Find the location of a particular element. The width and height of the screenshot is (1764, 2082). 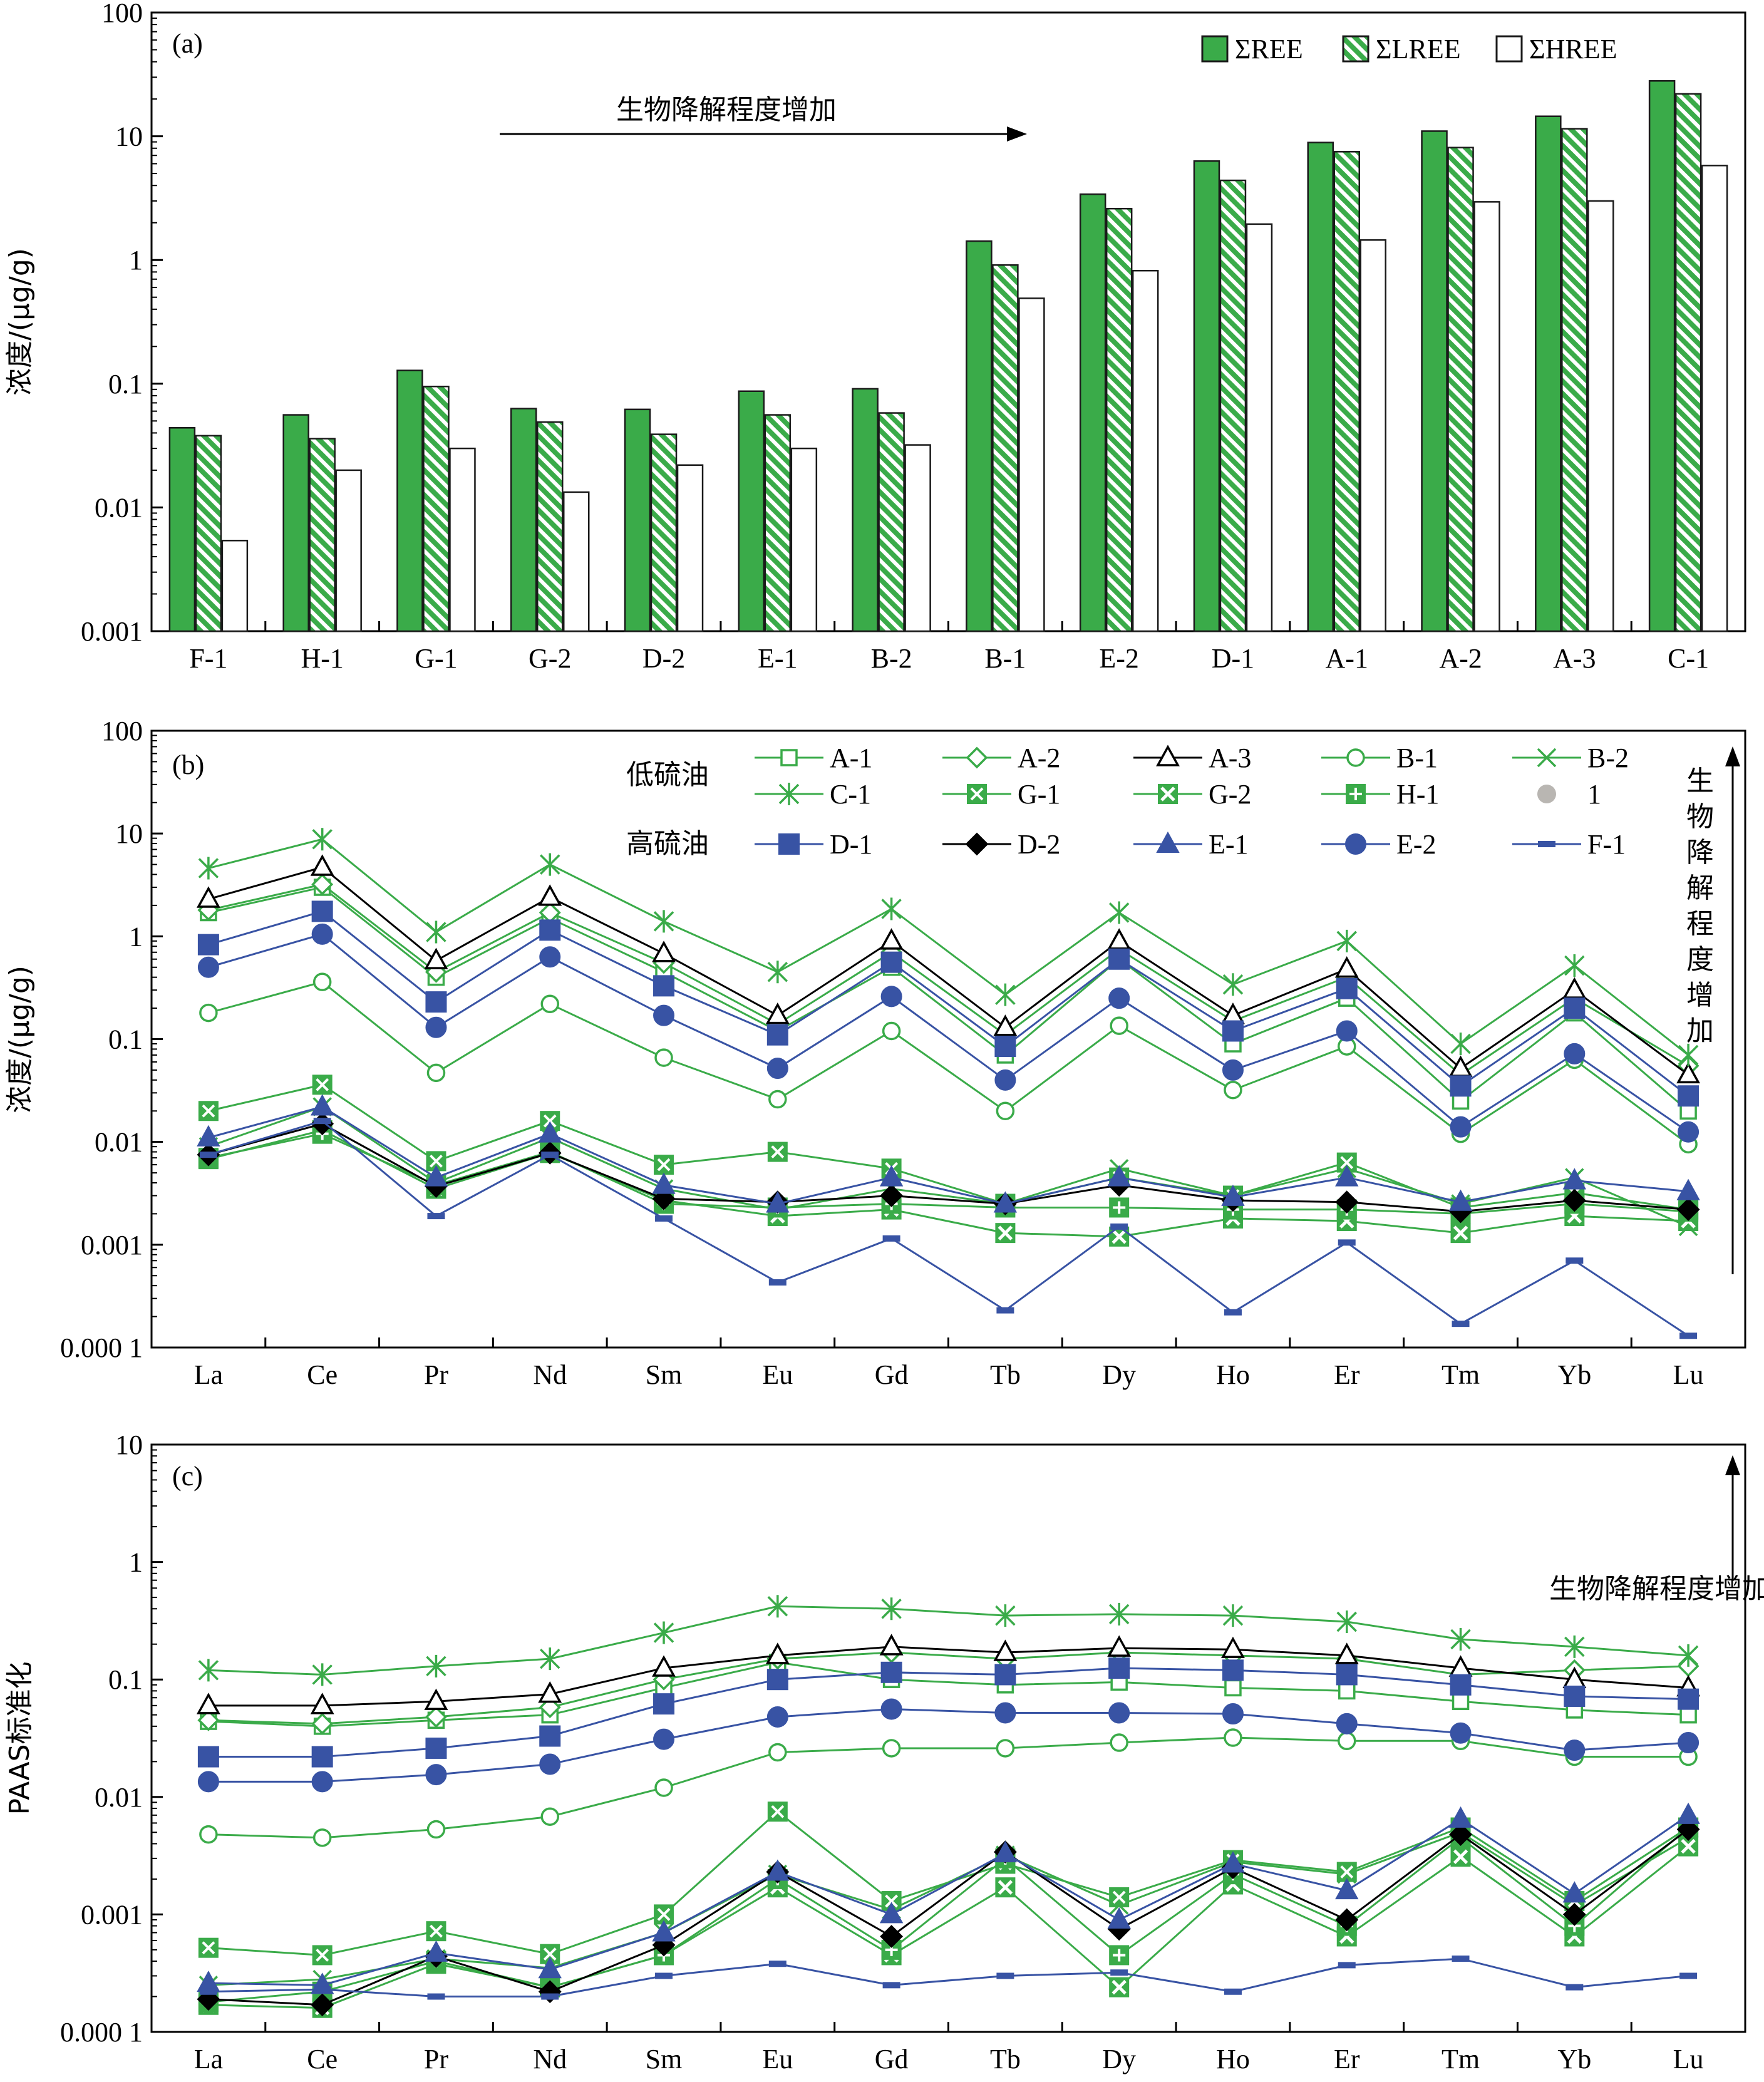

y-tick-label: 0.1 is located at coordinates (125, 1039).